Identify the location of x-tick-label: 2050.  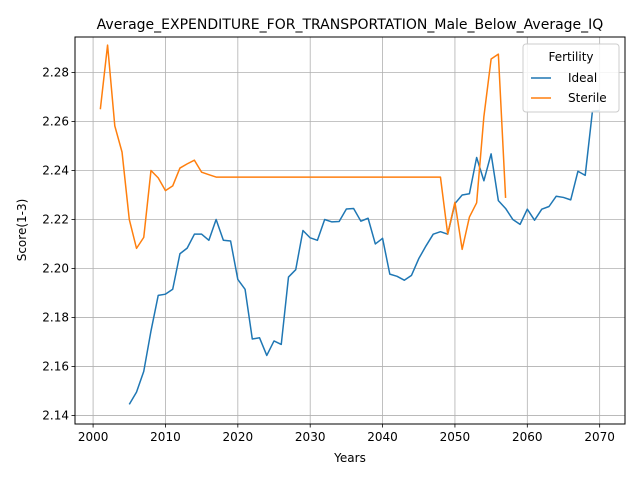
(455, 437).